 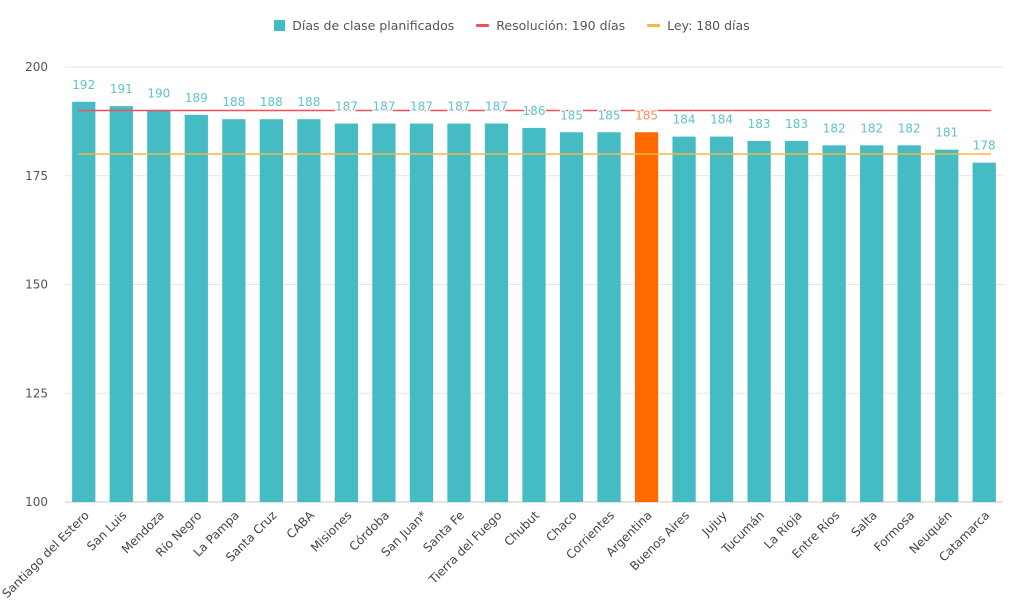 What do you see at coordinates (713, 523) in the screenshot?
I see `x-tick-label: Jujuy` at bounding box center [713, 523].